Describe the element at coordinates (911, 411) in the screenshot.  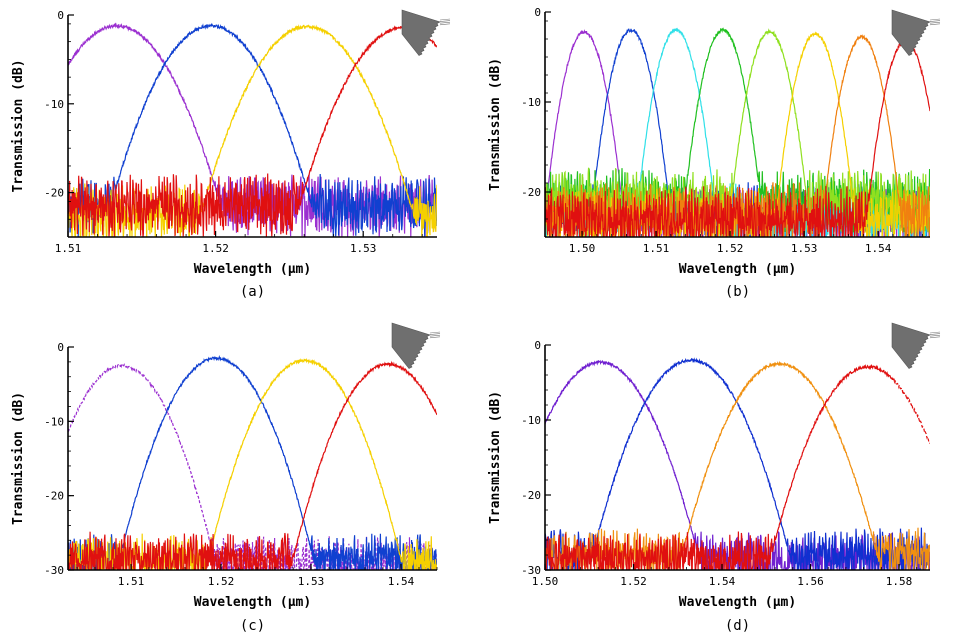
I see `series-tail-dashed` at that location.